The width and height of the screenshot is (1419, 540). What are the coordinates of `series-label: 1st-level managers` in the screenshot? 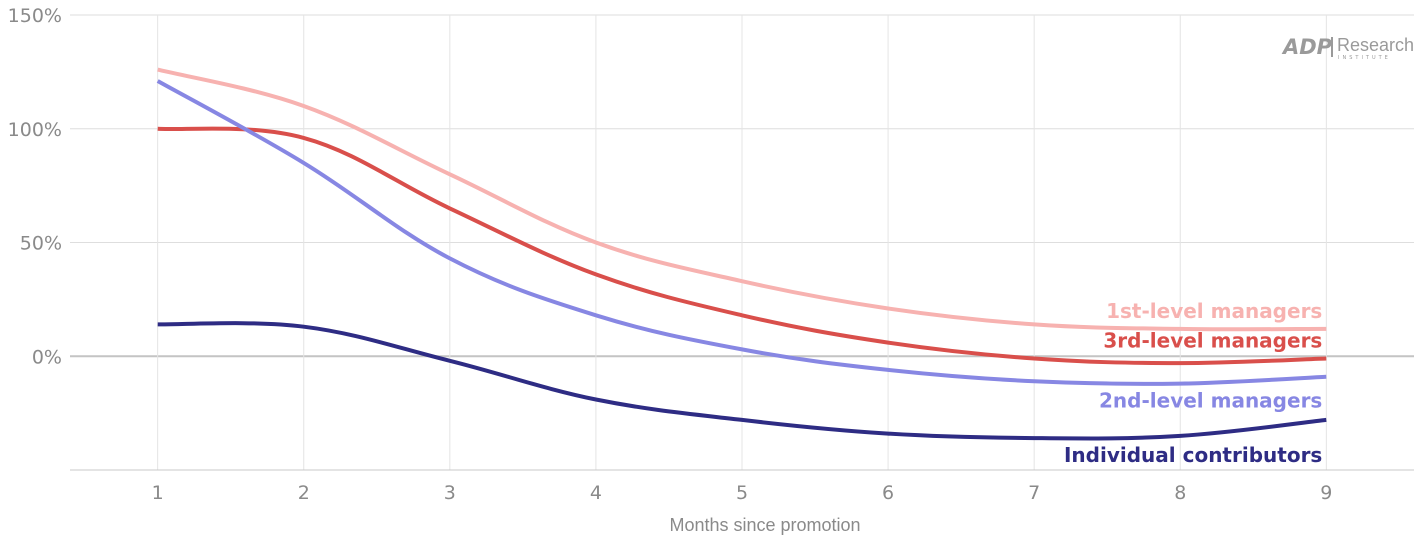 It's located at (1214, 311).